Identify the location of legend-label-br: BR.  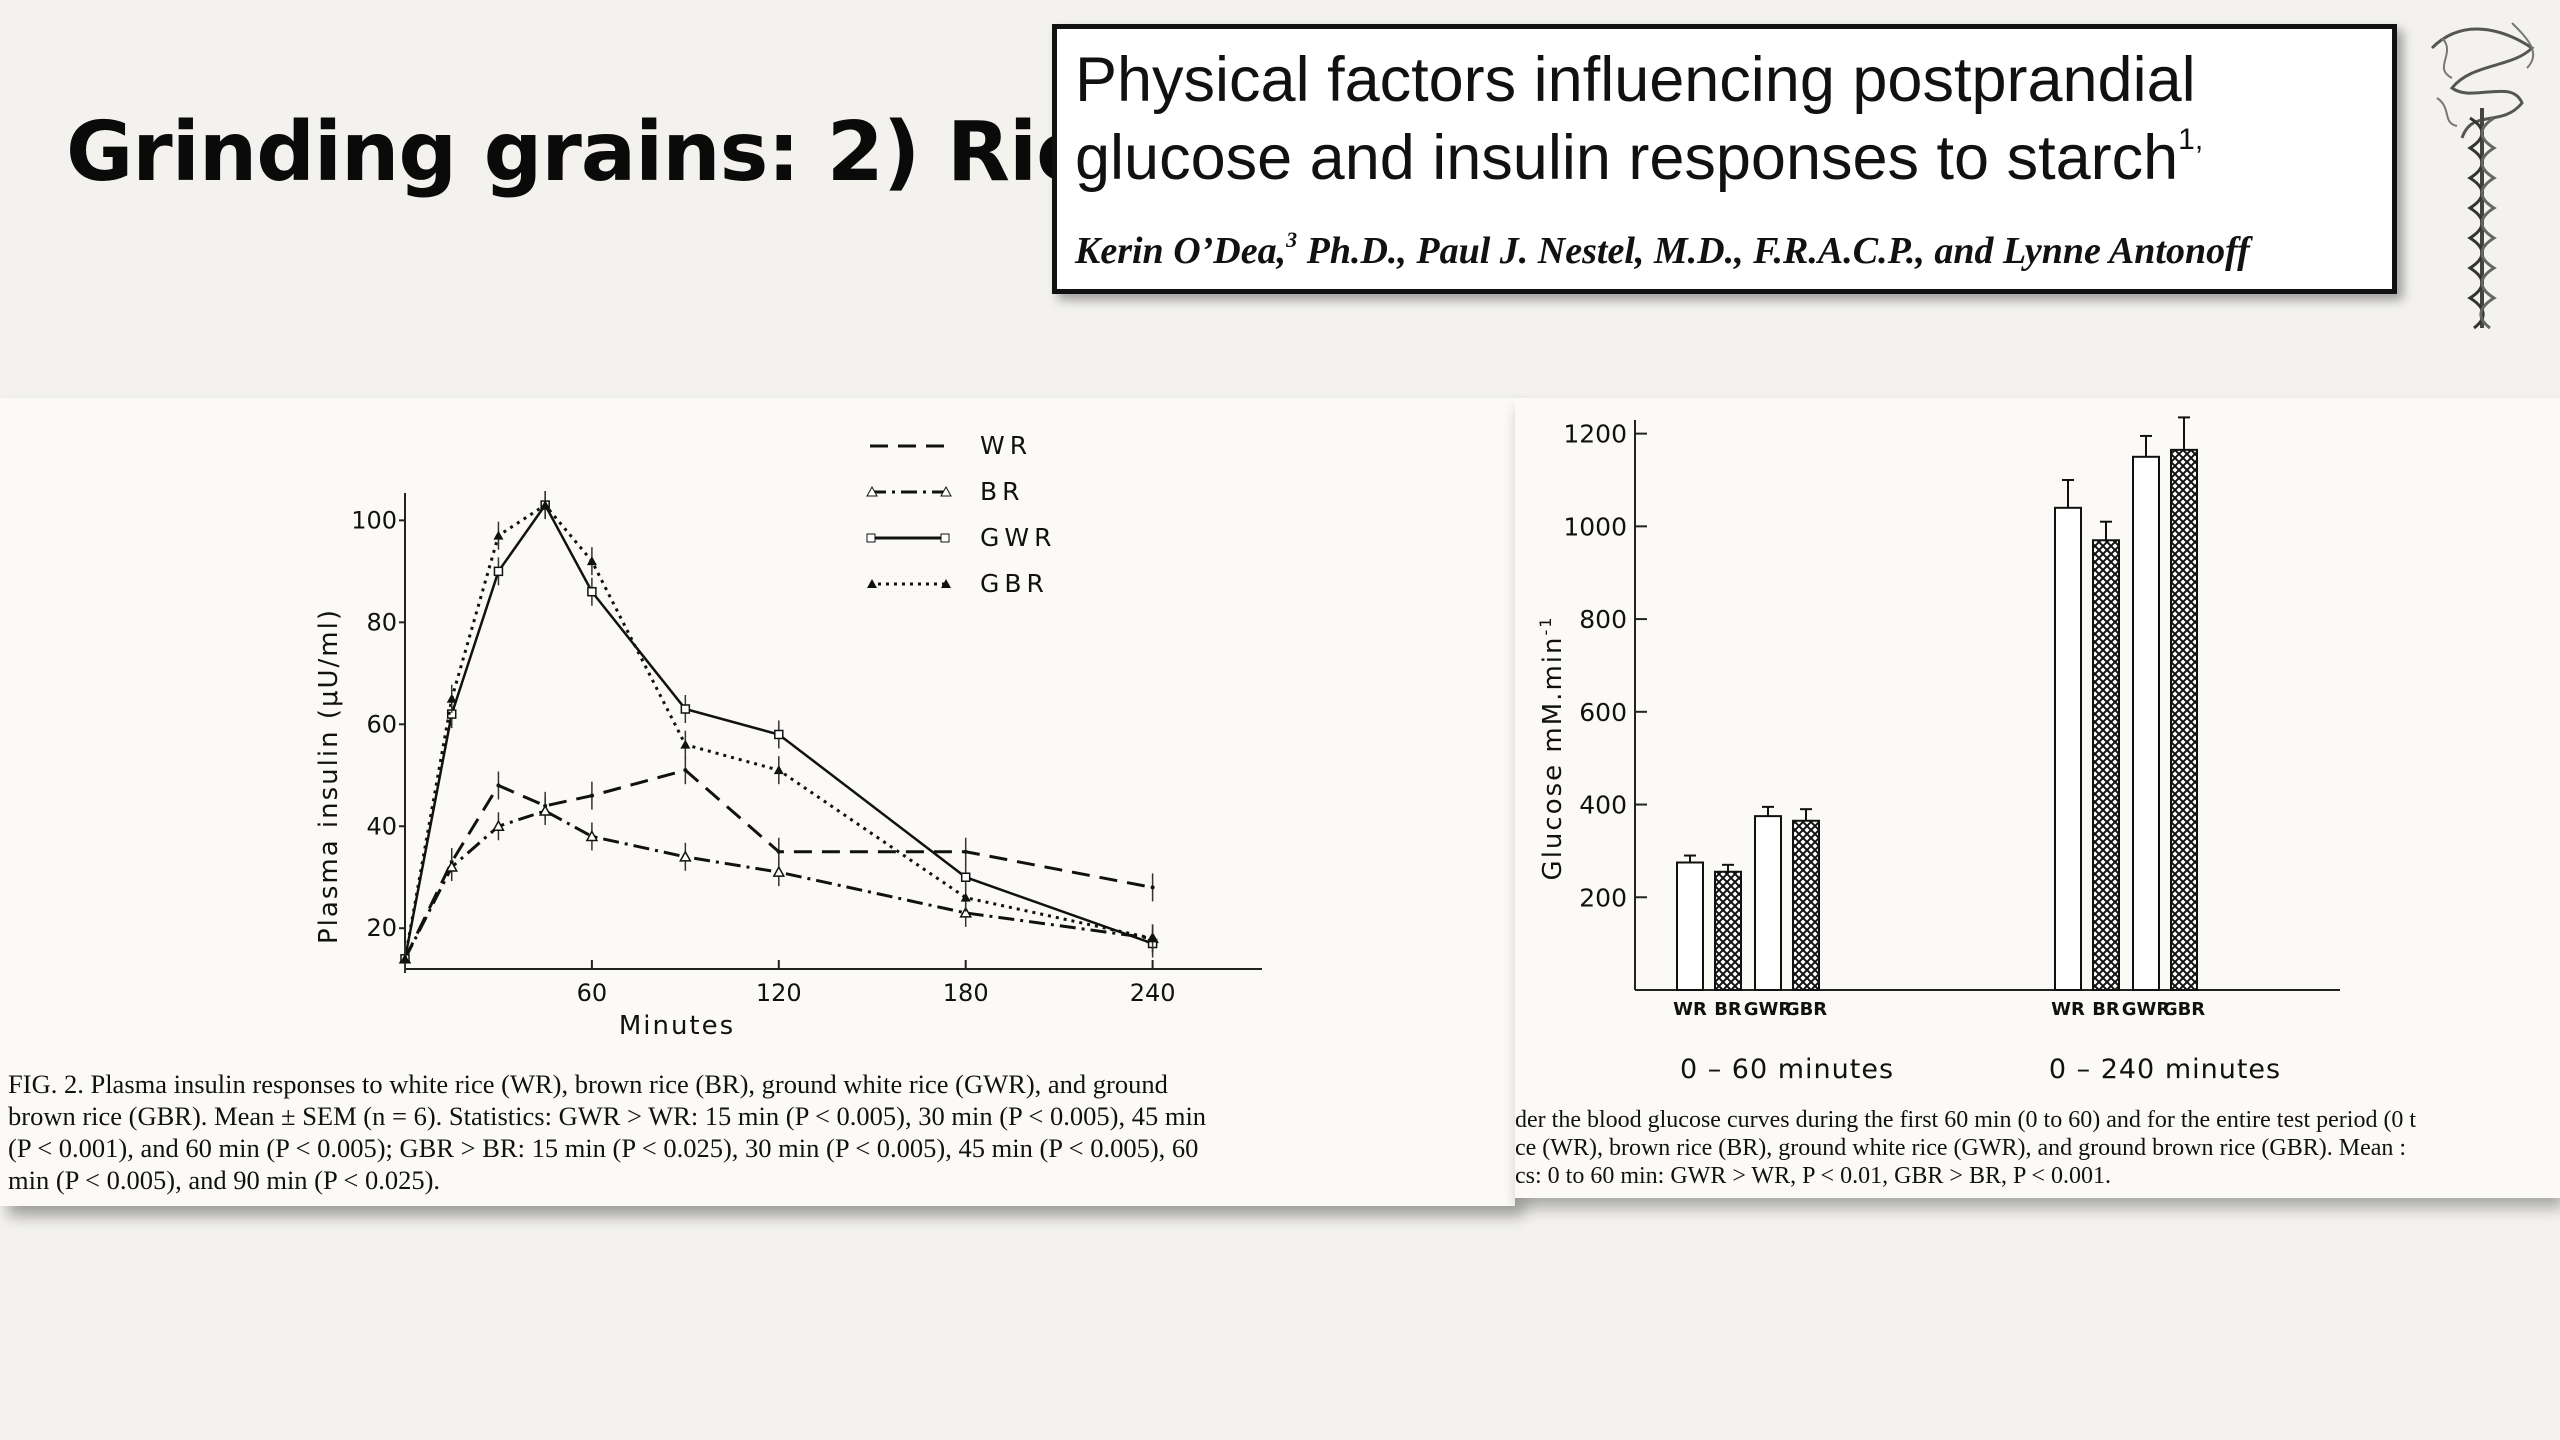
(1002, 491).